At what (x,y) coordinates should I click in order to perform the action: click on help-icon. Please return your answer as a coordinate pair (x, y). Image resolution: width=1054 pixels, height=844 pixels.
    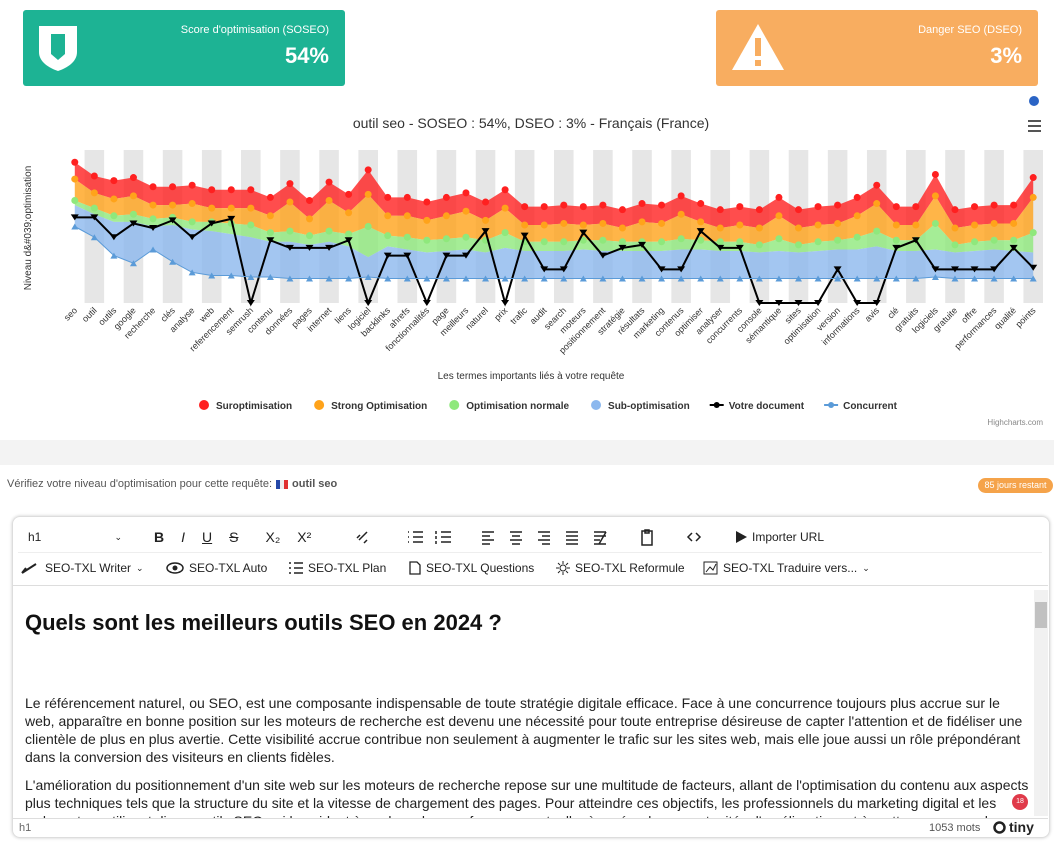
    Looking at the image, I should click on (1034, 101).